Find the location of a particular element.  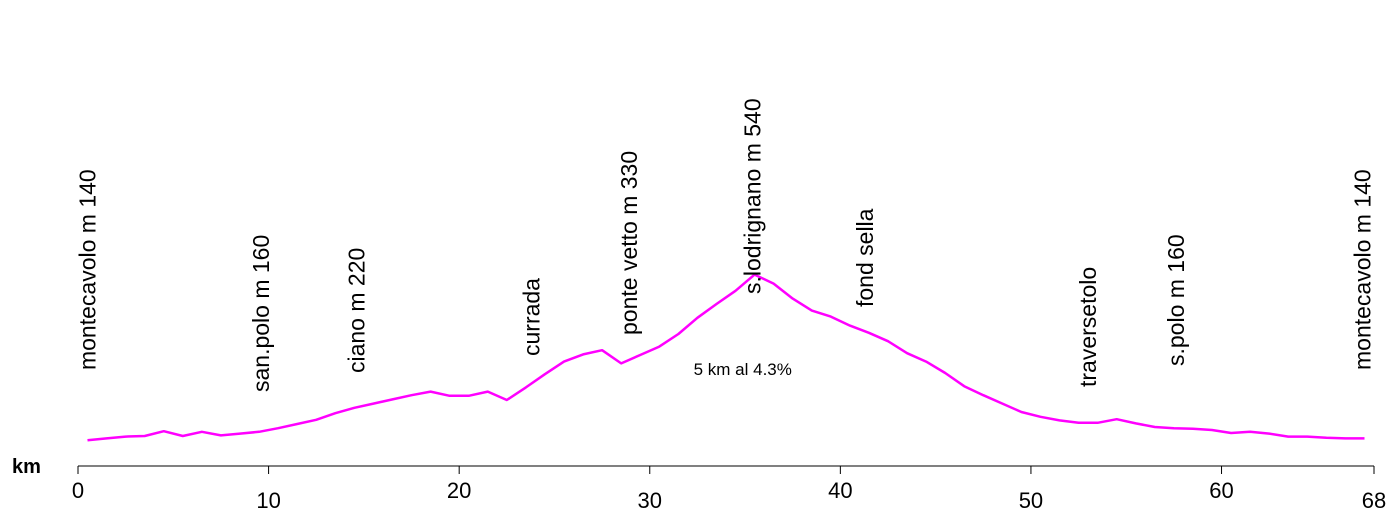

x-tick-label: 20 is located at coordinates (459, 490).